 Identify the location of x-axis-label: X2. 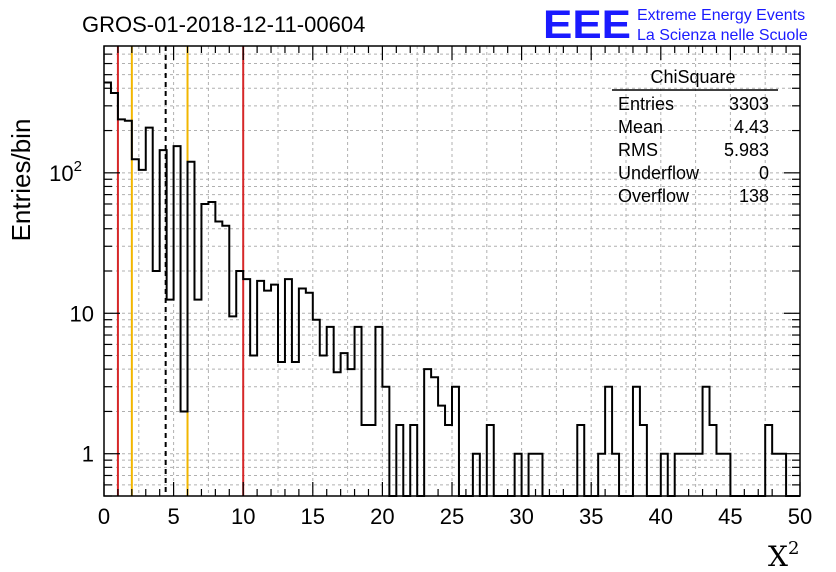
(783, 555).